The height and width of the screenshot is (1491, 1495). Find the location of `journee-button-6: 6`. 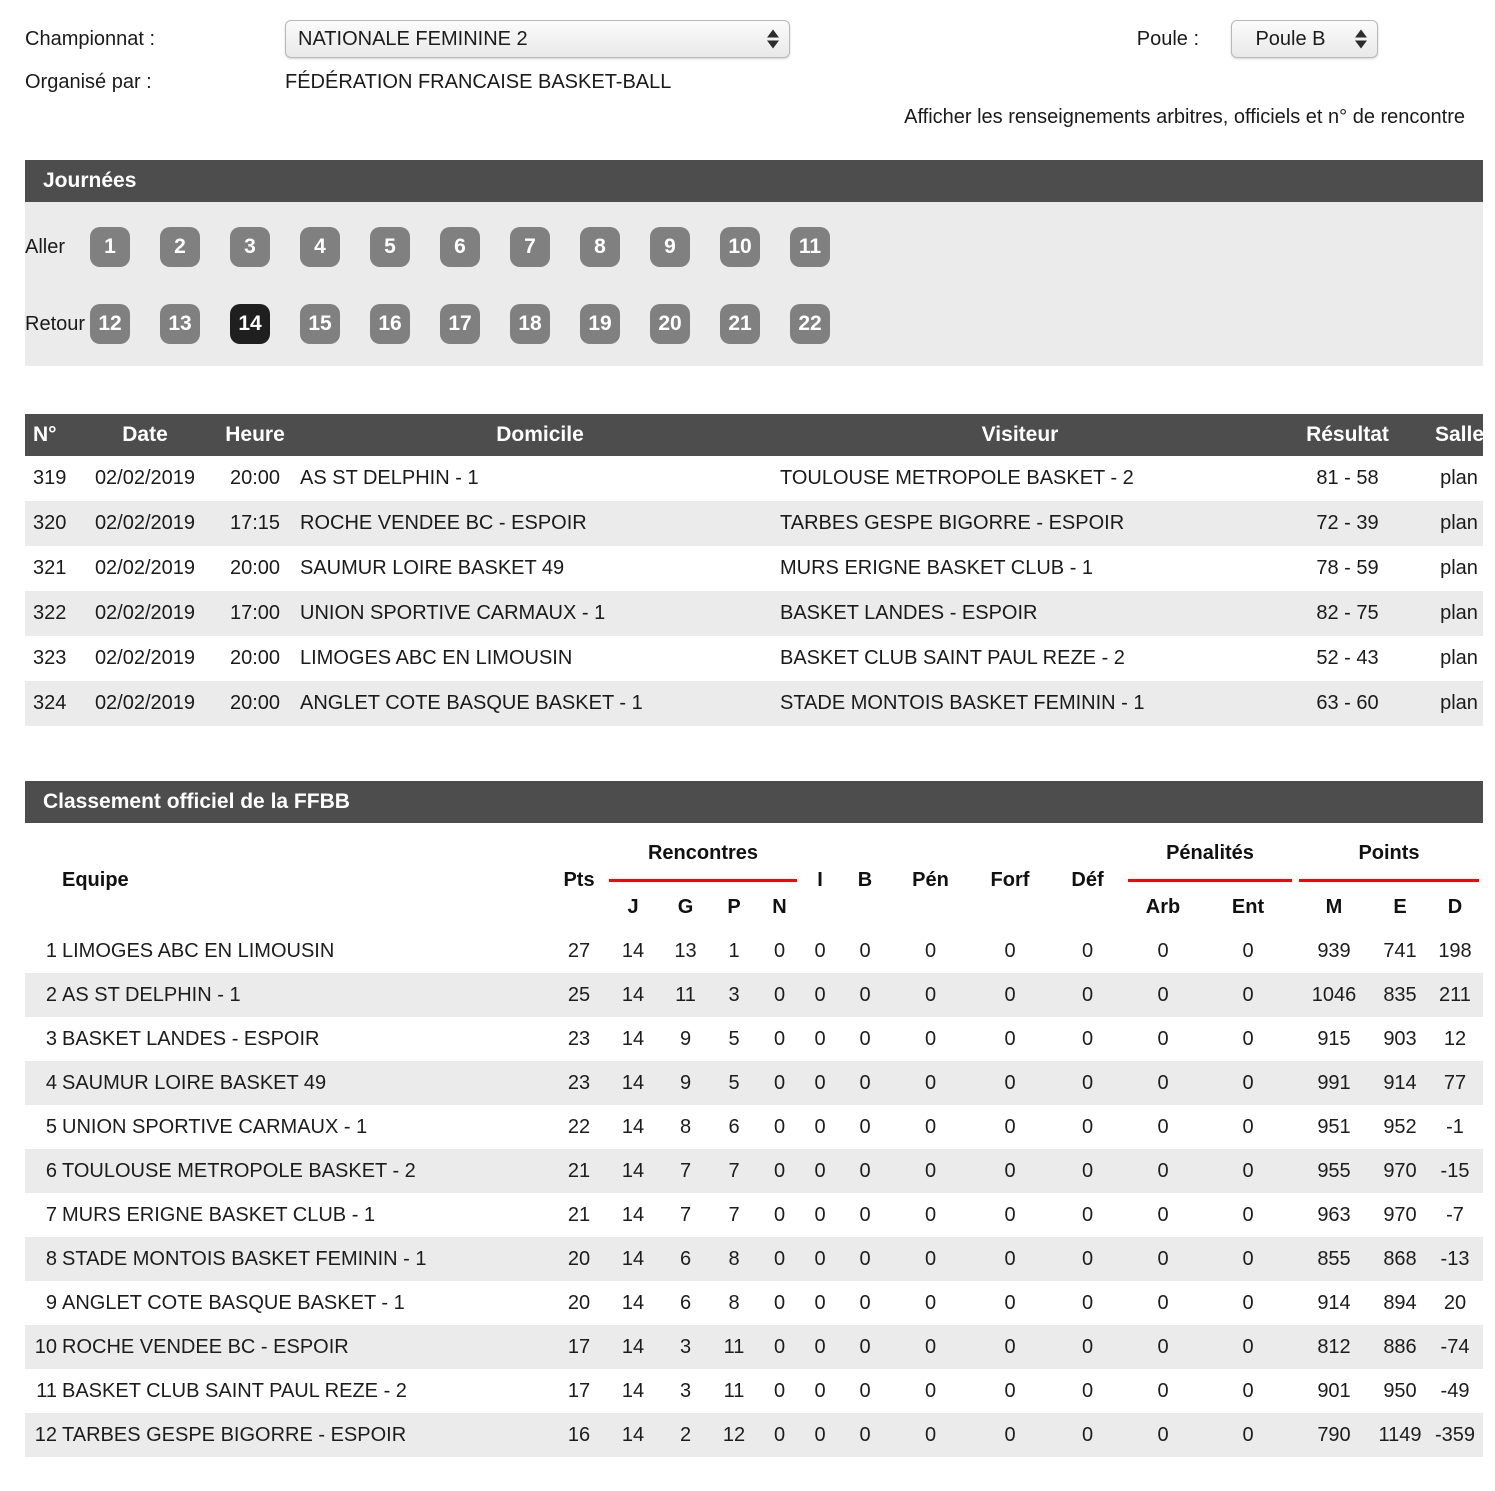

journee-button-6: 6 is located at coordinates (460, 247).